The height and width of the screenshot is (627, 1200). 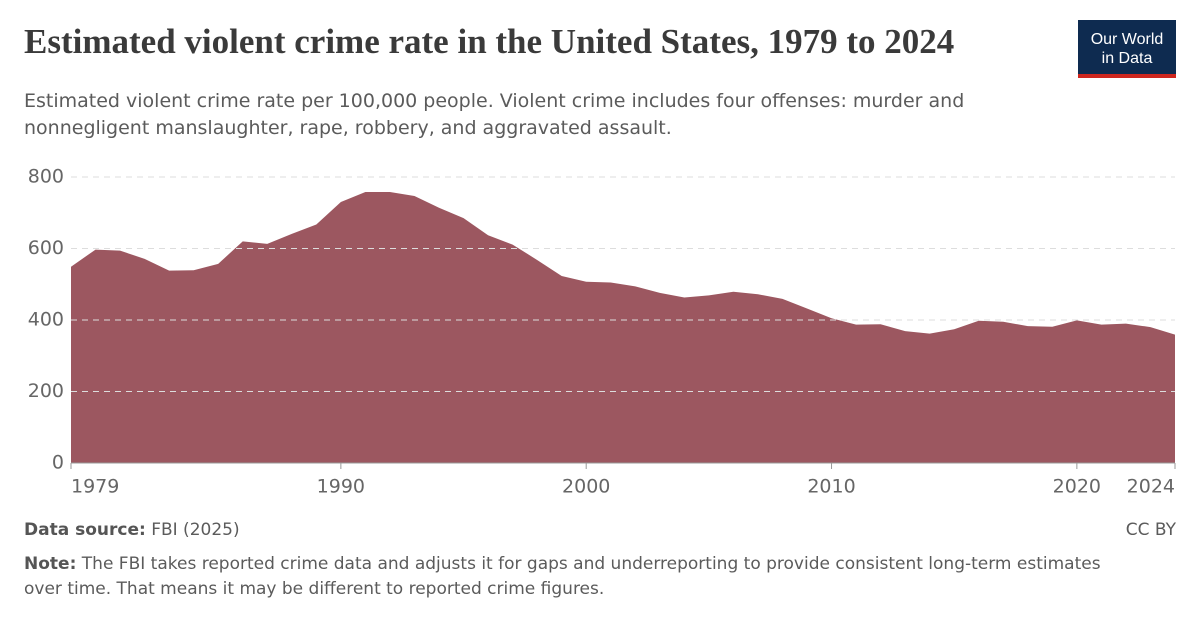 I want to click on x-tick-label: 1979, so click(x=95, y=487).